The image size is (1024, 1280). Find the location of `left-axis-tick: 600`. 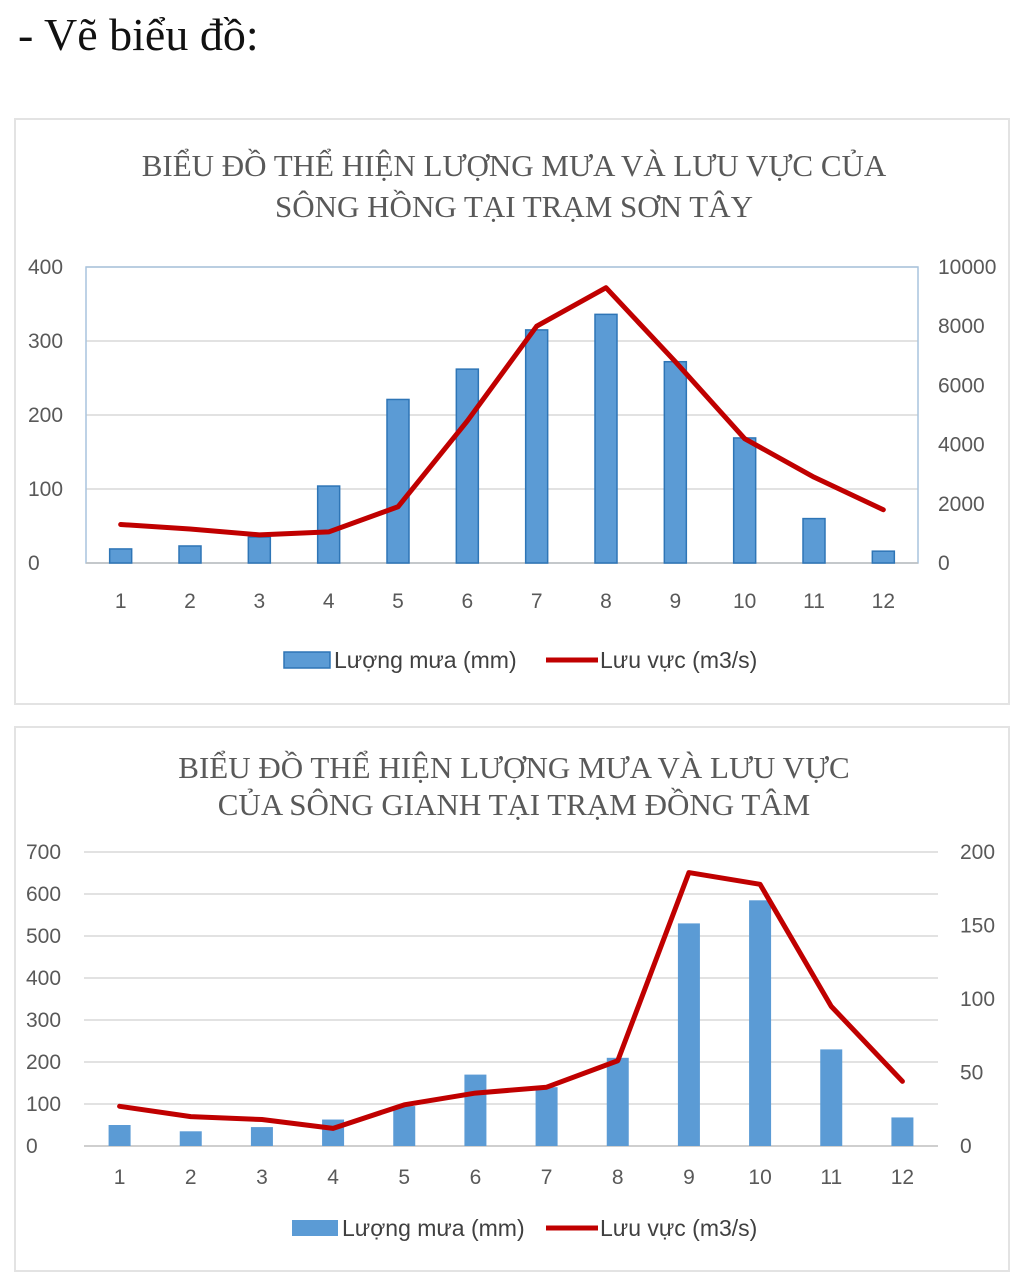

left-axis-tick: 600 is located at coordinates (43, 894).